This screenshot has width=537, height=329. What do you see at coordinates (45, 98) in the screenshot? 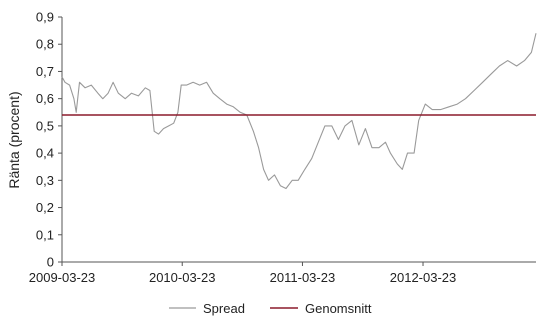
I see `y-tick-label: 0,6` at bounding box center [45, 98].